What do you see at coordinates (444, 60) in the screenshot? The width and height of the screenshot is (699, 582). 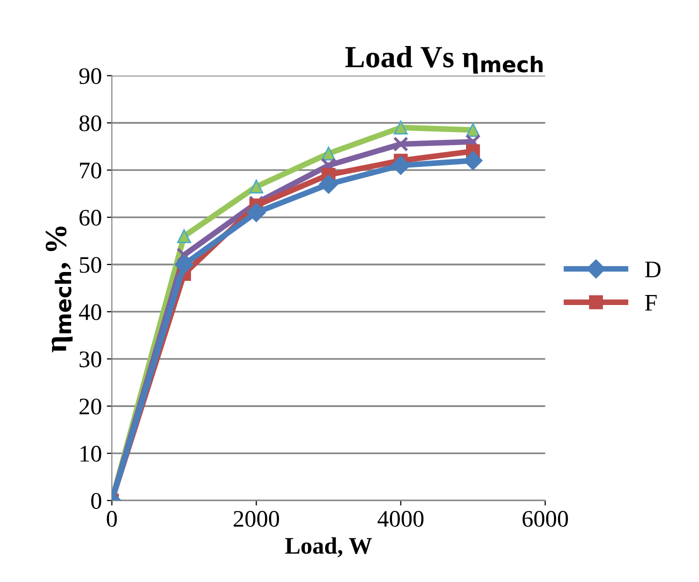 I see `chart-title: Load Vs η$_{mech}$` at bounding box center [444, 60].